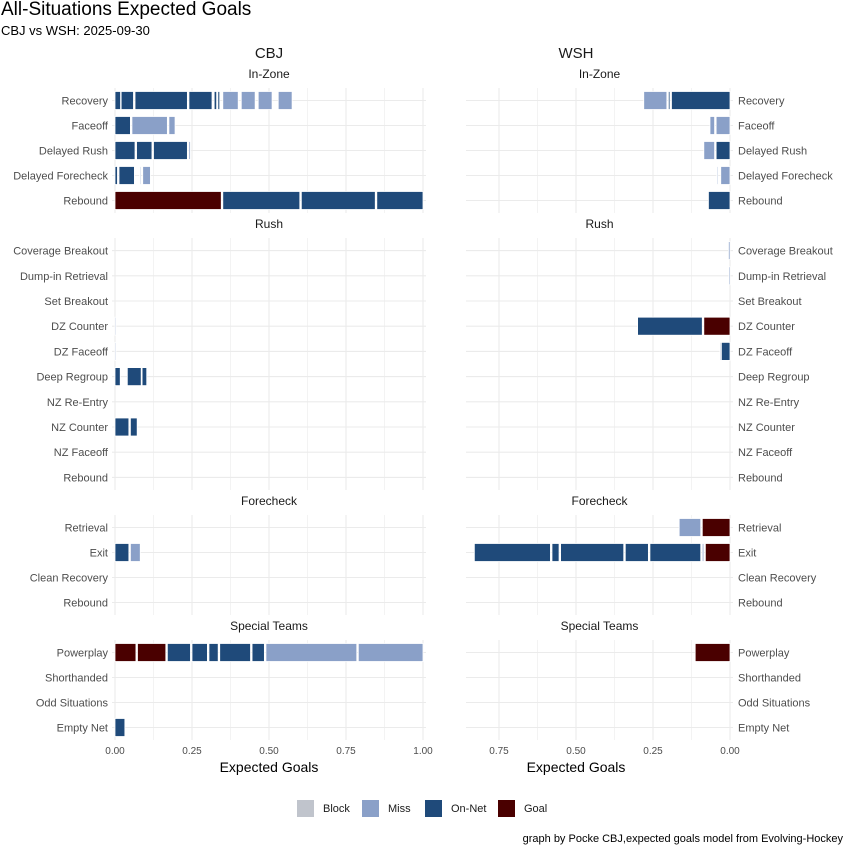 Image resolution: width=845 pixels, height=850 pixels. What do you see at coordinates (60, 252) in the screenshot?
I see `category-label: Coverage Breakout` at bounding box center [60, 252].